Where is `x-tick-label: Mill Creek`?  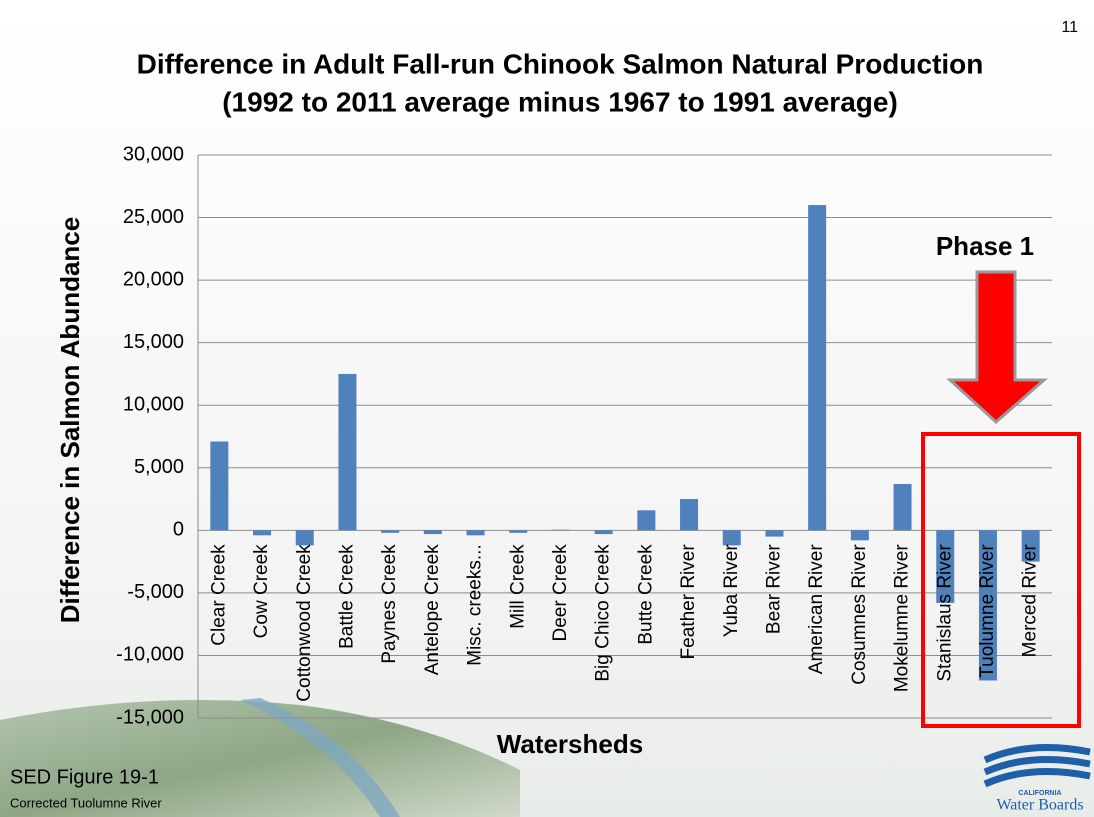
x-tick-label: Mill Creek is located at coordinates (517, 586).